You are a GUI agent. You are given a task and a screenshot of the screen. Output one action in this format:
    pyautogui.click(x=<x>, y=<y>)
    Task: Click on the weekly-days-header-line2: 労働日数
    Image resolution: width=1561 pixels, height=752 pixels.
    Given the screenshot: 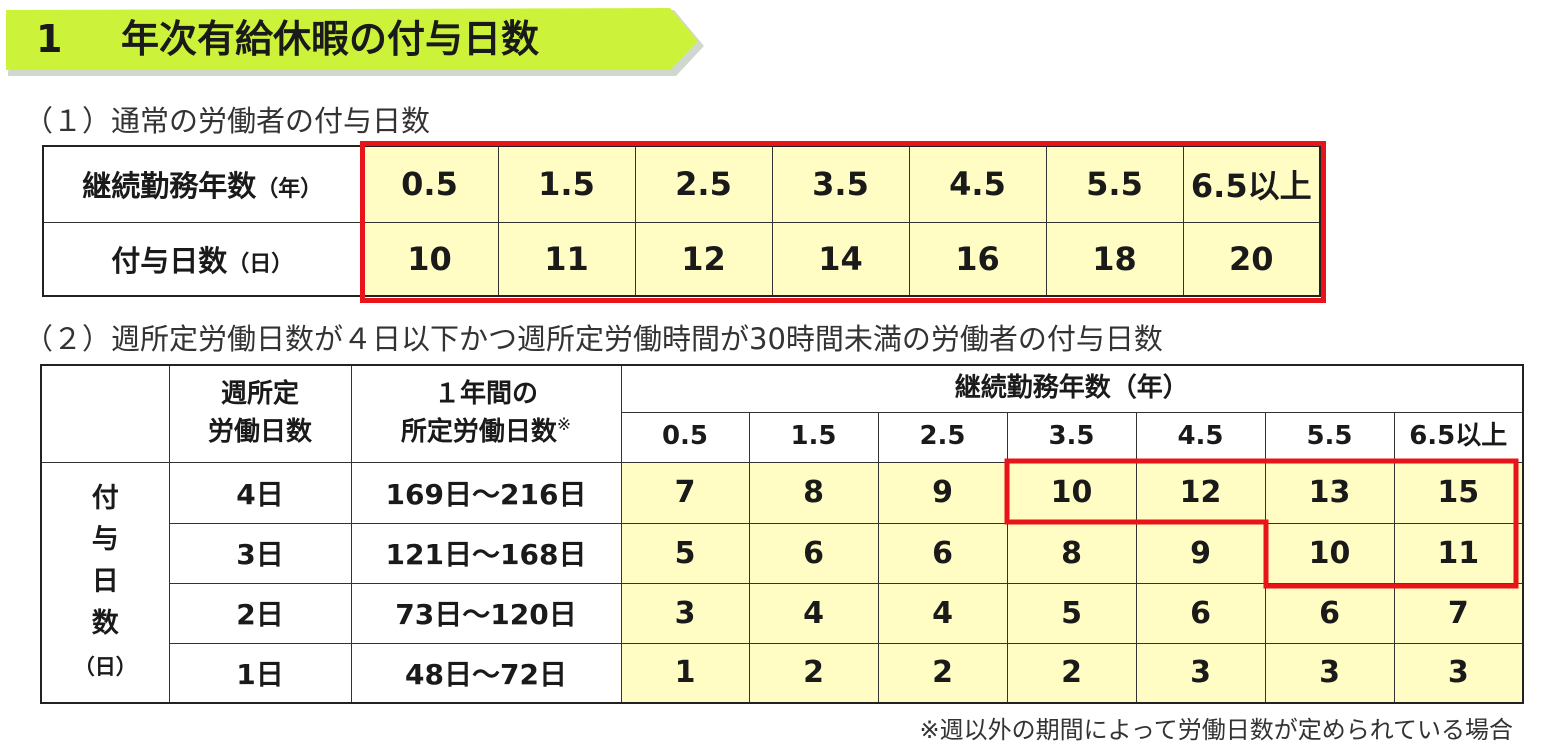 What is the action you would take?
    pyautogui.click(x=259, y=431)
    